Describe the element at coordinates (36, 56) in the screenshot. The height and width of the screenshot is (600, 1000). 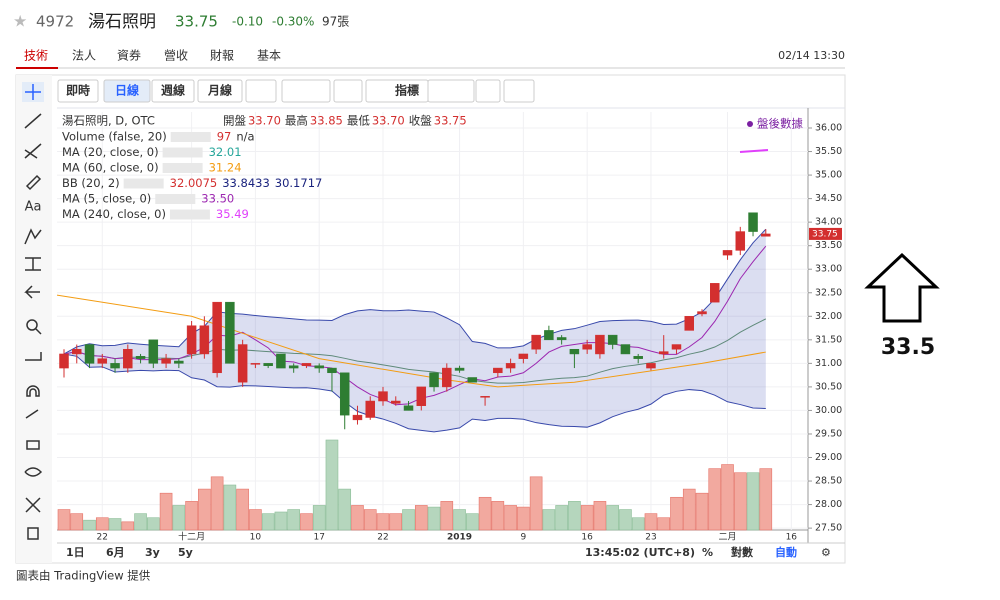
I see `tab: 技術` at that location.